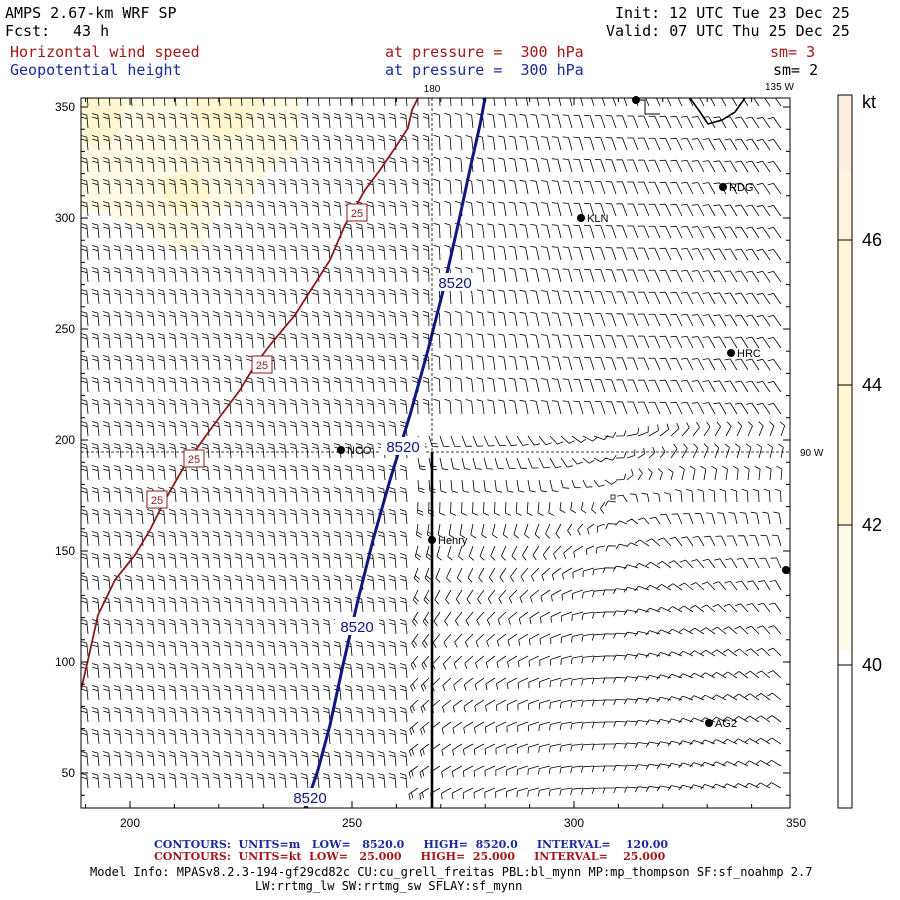 The width and height of the screenshot is (900, 900). I want to click on x-tick-label: 250, so click(352, 823).